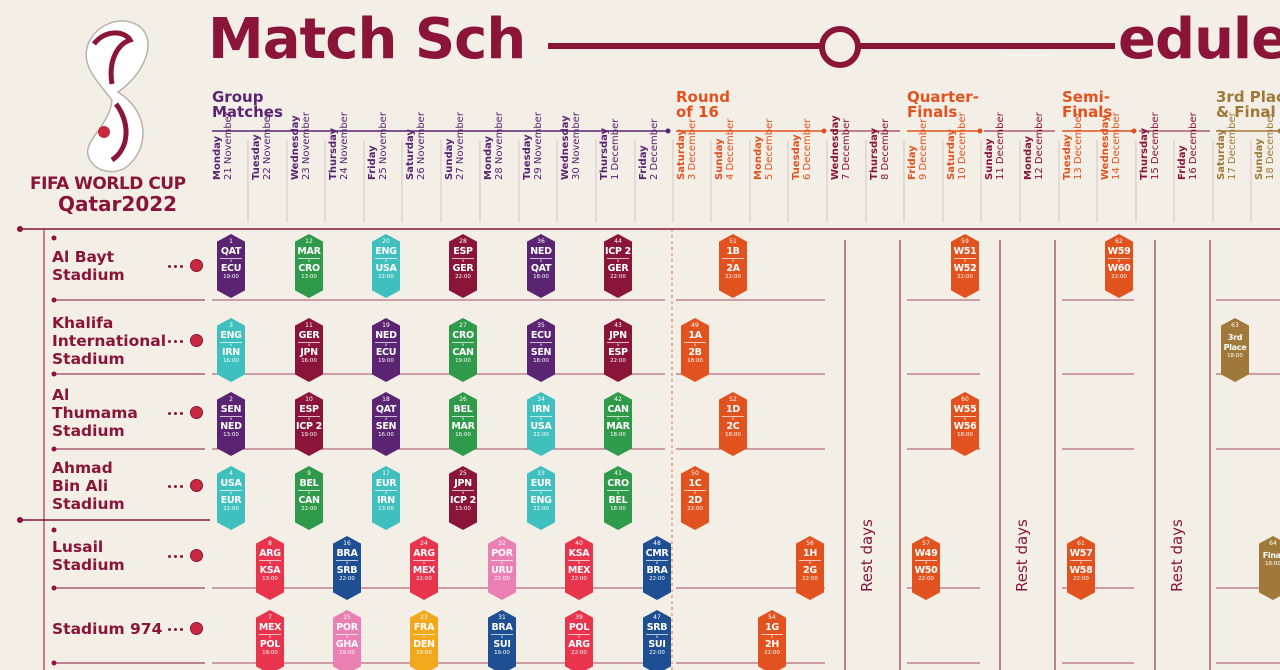 The width and height of the screenshot is (1280, 670). Describe the element at coordinates (386, 473) in the screenshot. I see `match-number: 17` at that location.